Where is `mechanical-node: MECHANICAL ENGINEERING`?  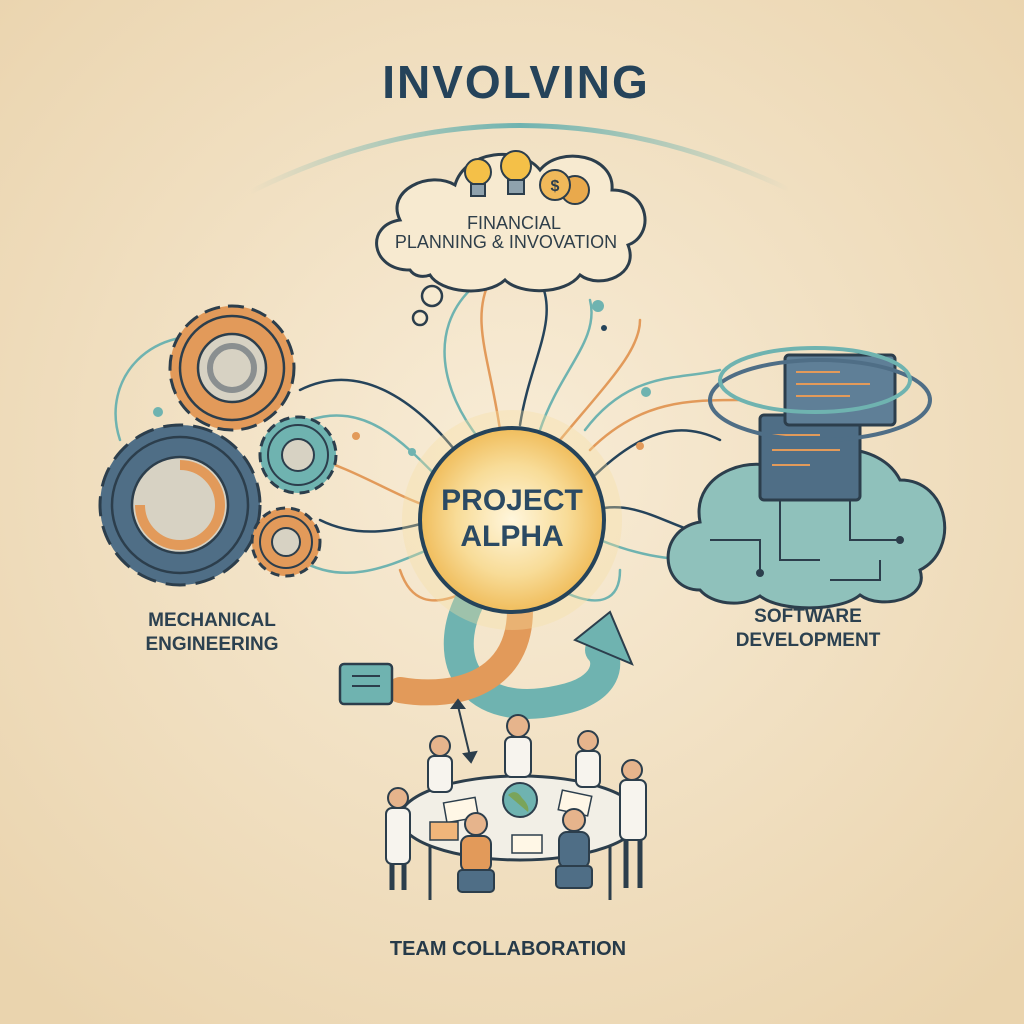
mechanical-node: MECHANICAL ENGINEERING is located at coordinates (218, 479).